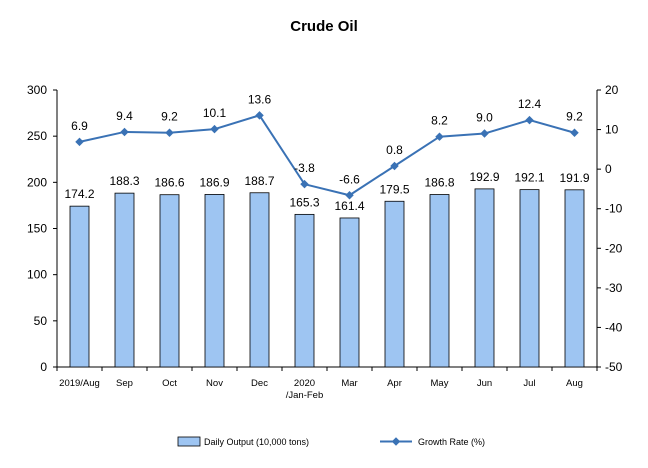 The width and height of the screenshot is (648, 468). Describe the element at coordinates (169, 183) in the screenshot. I see `bar-data-label: 186.6` at that location.